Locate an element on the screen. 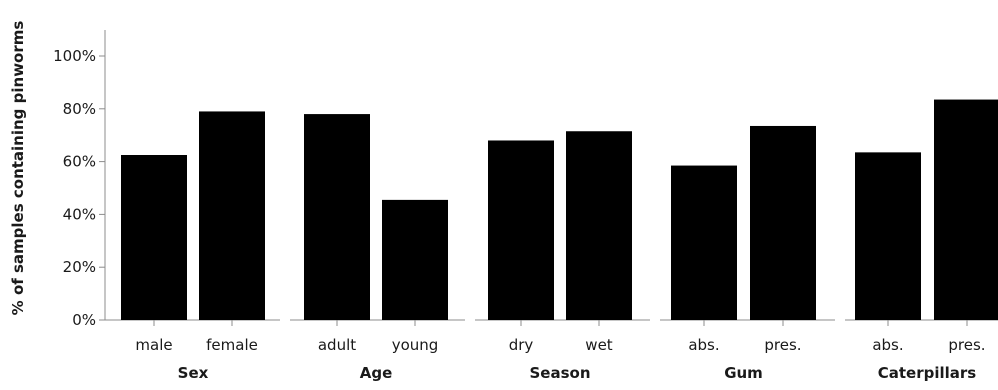  y-tick-label: 60% is located at coordinates (79, 162).